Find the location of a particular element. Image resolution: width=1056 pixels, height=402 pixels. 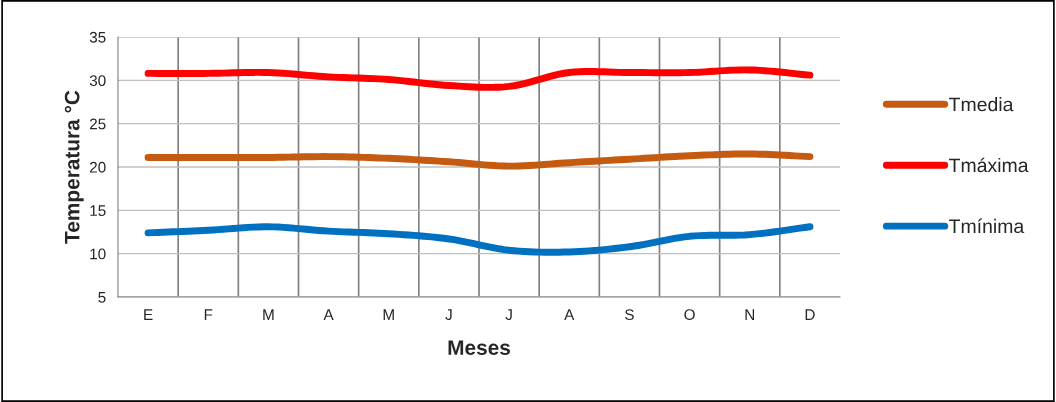

x-tick-label: E is located at coordinates (148, 314).